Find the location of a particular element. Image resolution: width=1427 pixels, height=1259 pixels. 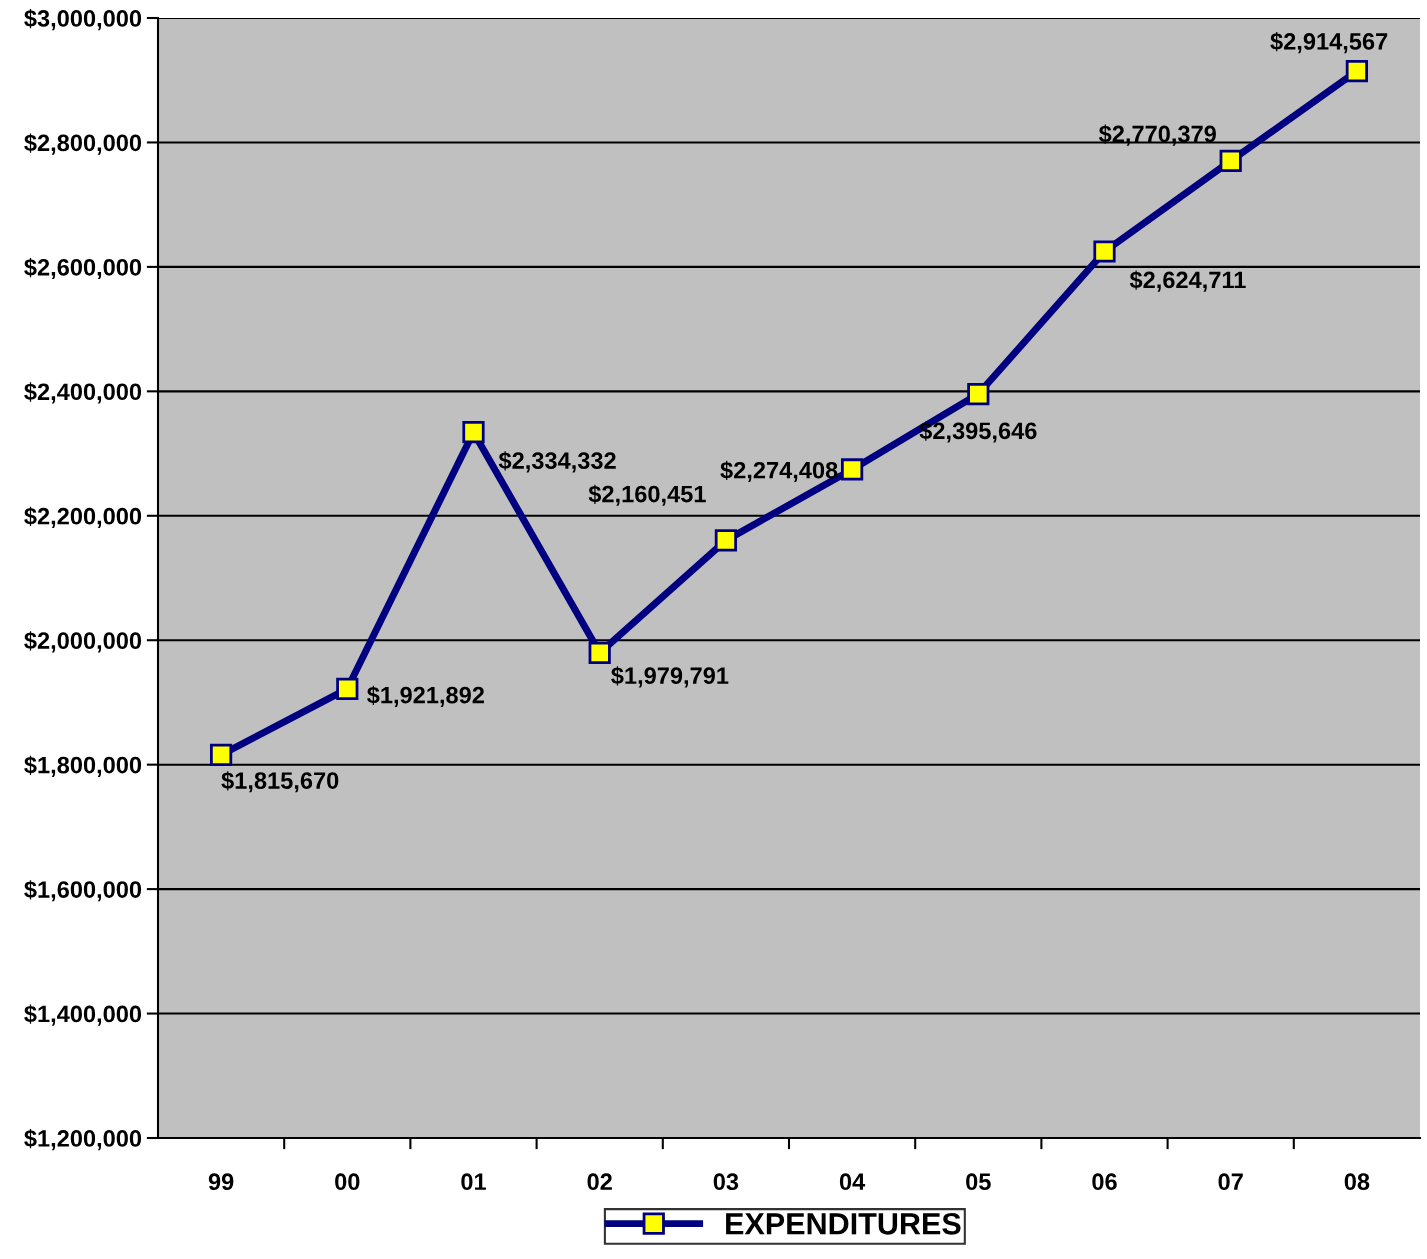

y-tick-label: $1,400,000 is located at coordinates (83, 1015).